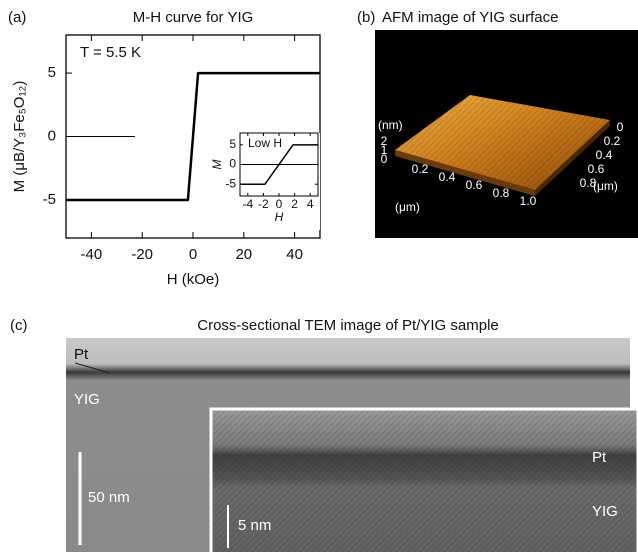  What do you see at coordinates (407, 207) in the screenshot?
I see `x-unit: (μm)` at bounding box center [407, 207].